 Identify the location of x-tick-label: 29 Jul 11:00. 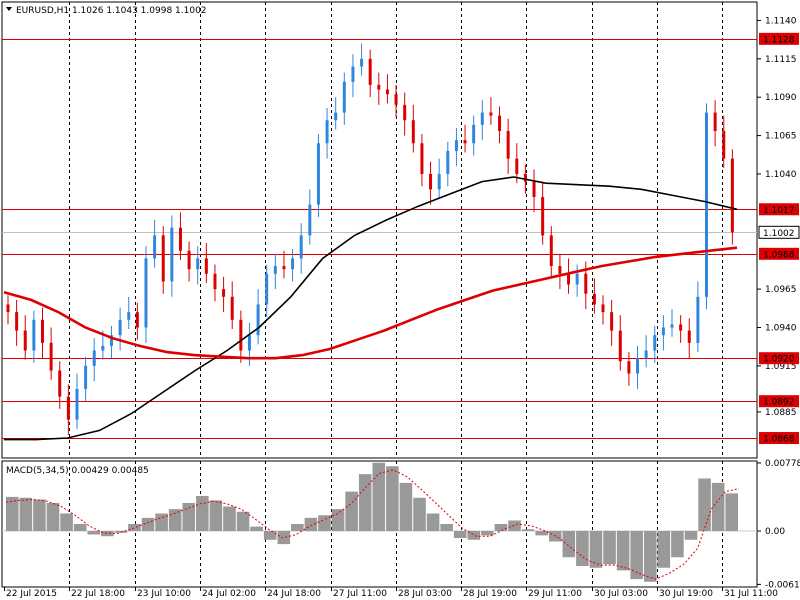
(555, 594).